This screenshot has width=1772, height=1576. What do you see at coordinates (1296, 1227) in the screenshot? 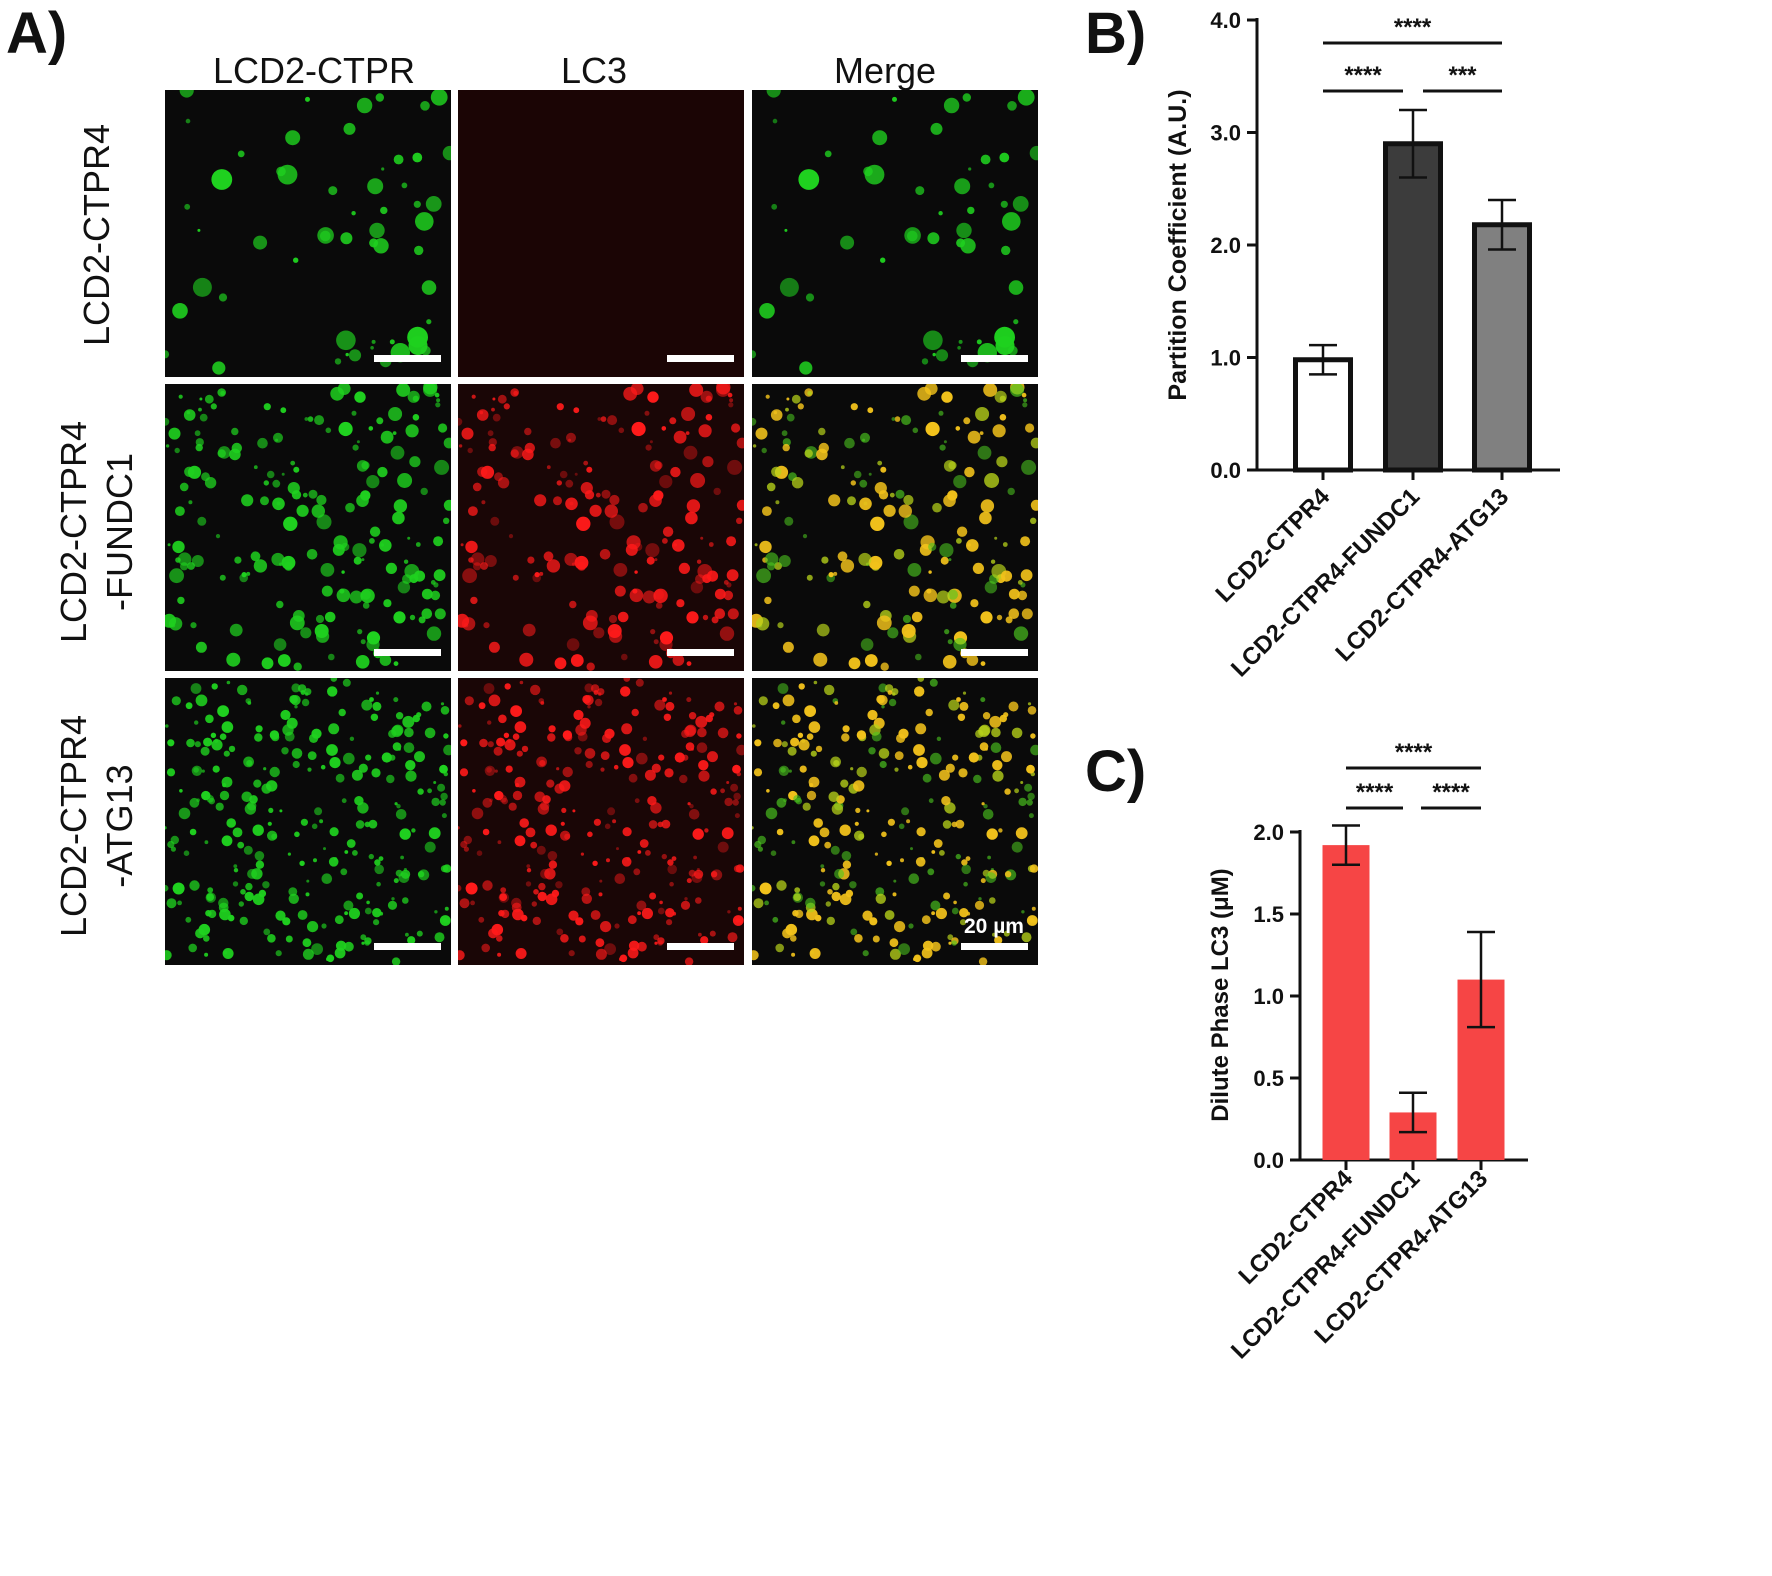
I see `chart-c-category-label-1: LCD2-CTPR4` at bounding box center [1296, 1227].